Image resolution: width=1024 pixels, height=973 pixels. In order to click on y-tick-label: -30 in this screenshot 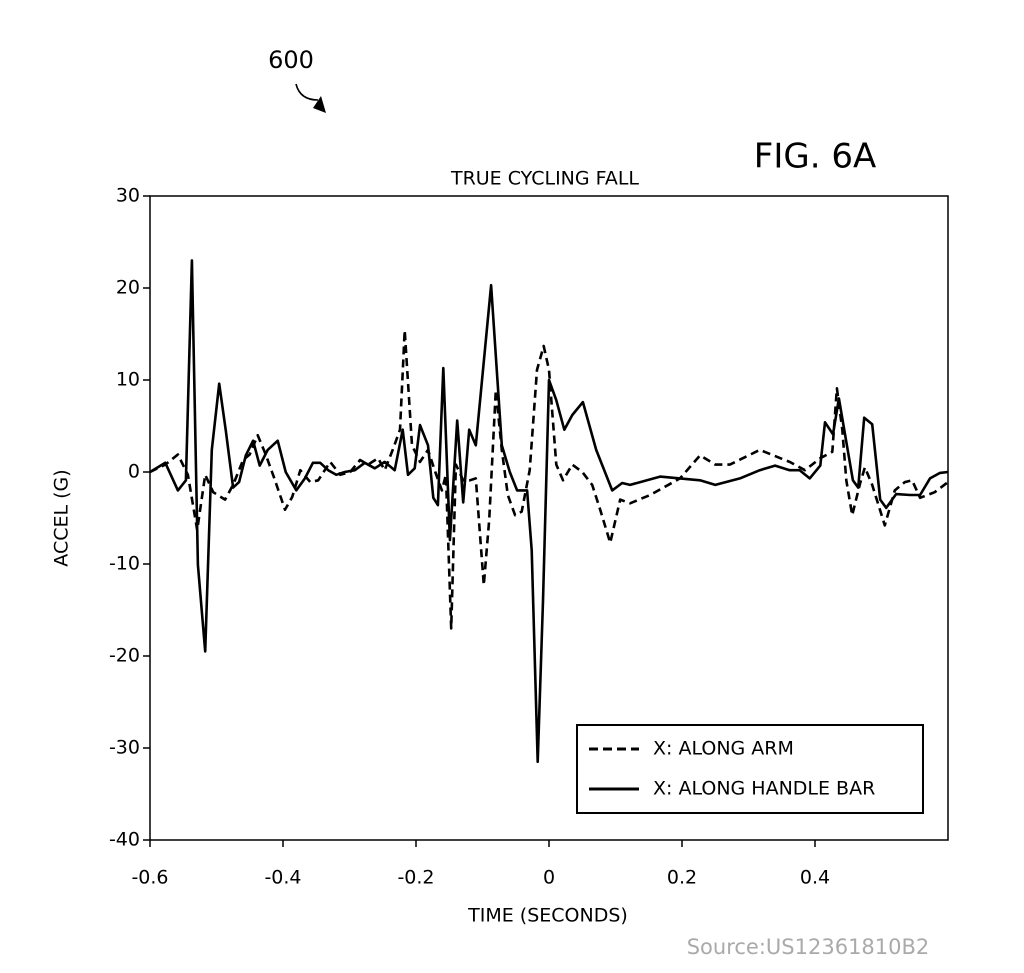, I will do `click(124, 748)`.